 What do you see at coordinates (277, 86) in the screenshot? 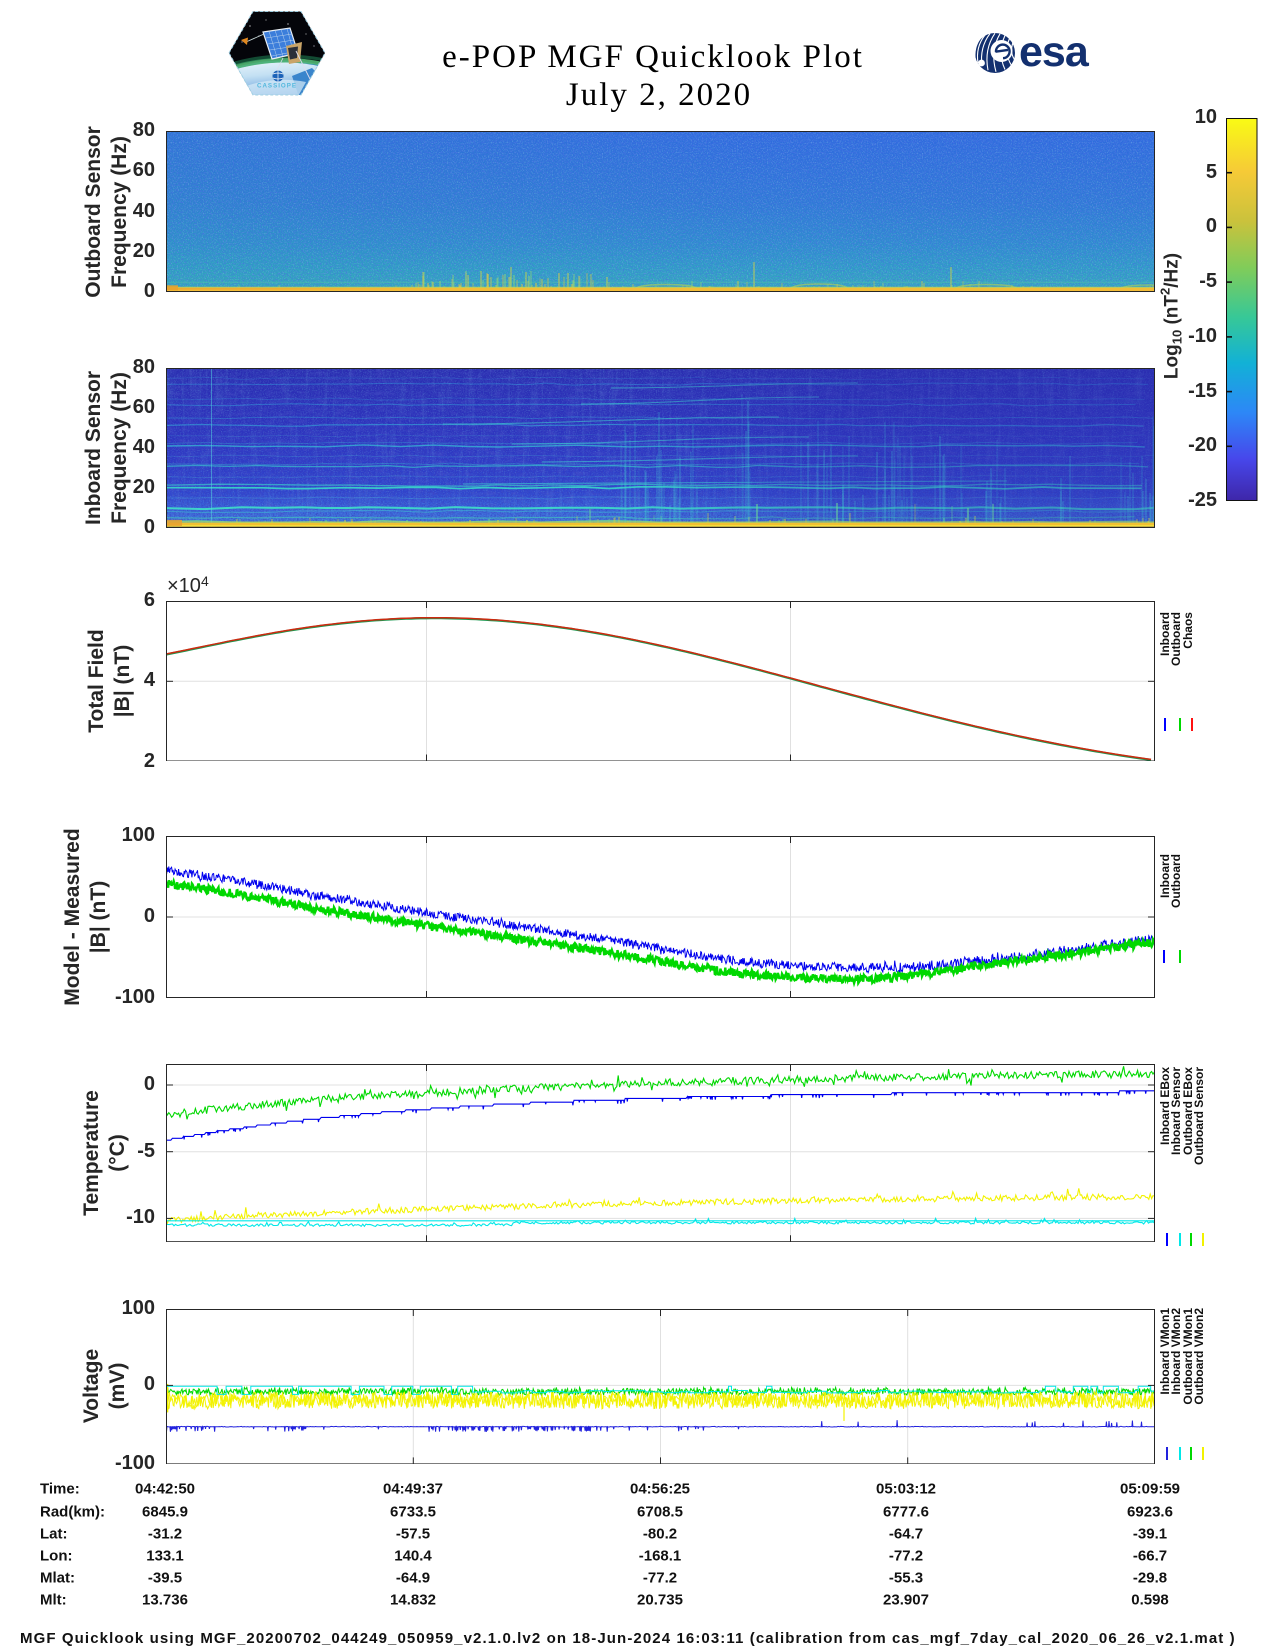
I see `svg-text: CASSIOPE` at bounding box center [277, 86].